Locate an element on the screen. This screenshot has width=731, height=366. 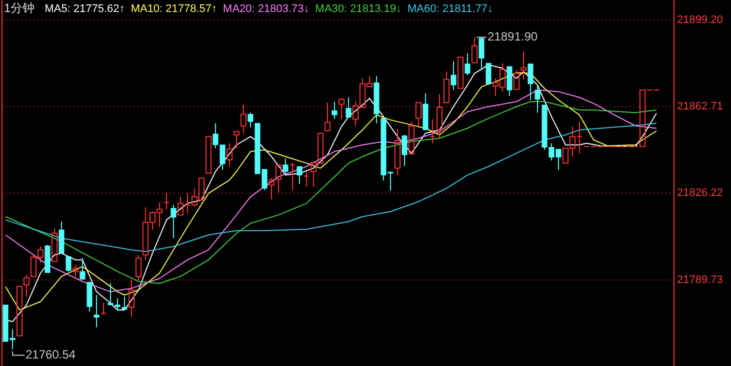
chart-title: 1分钟 is located at coordinates (19, 8).